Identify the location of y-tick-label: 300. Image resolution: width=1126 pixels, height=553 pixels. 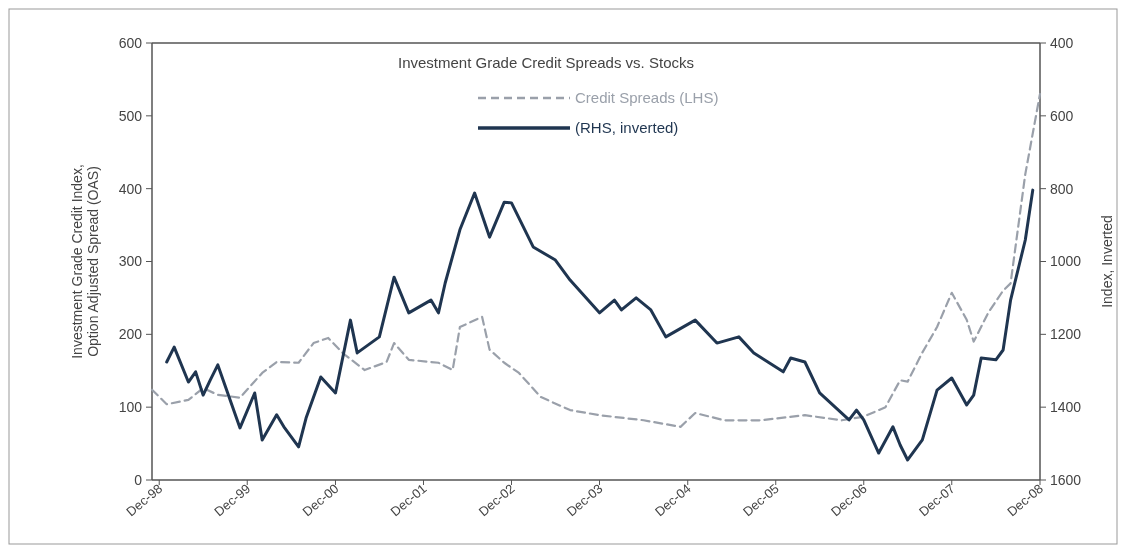
(130, 261).